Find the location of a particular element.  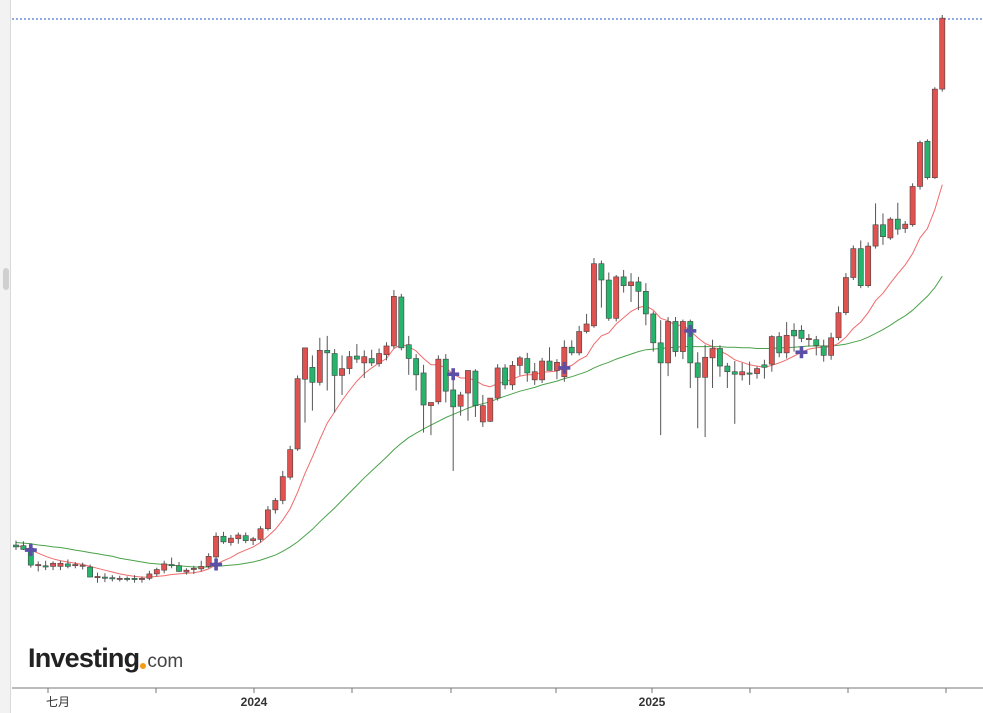

watermark-dot is located at coordinates (143, 666).